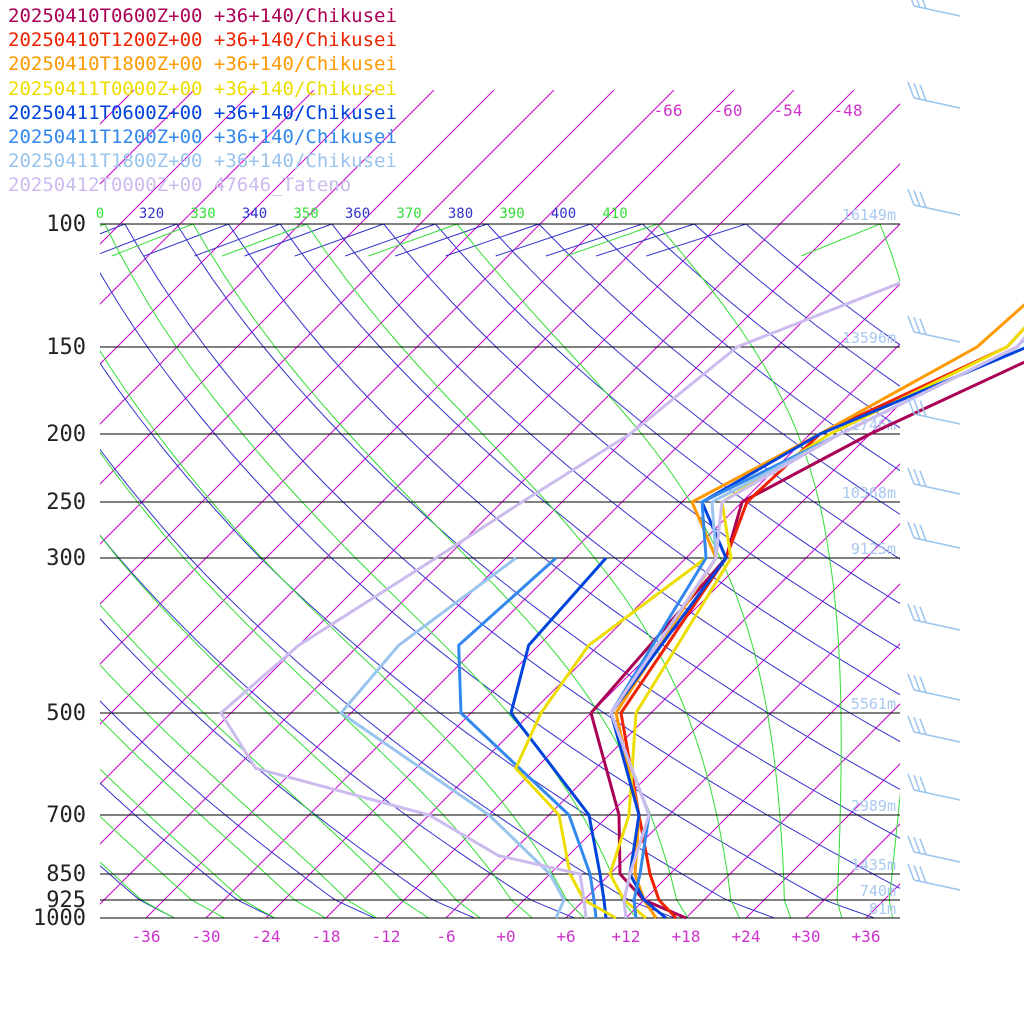 The height and width of the screenshot is (1024, 1024). Describe the element at coordinates (66, 434) in the screenshot. I see `pressure-label: 200` at that location.